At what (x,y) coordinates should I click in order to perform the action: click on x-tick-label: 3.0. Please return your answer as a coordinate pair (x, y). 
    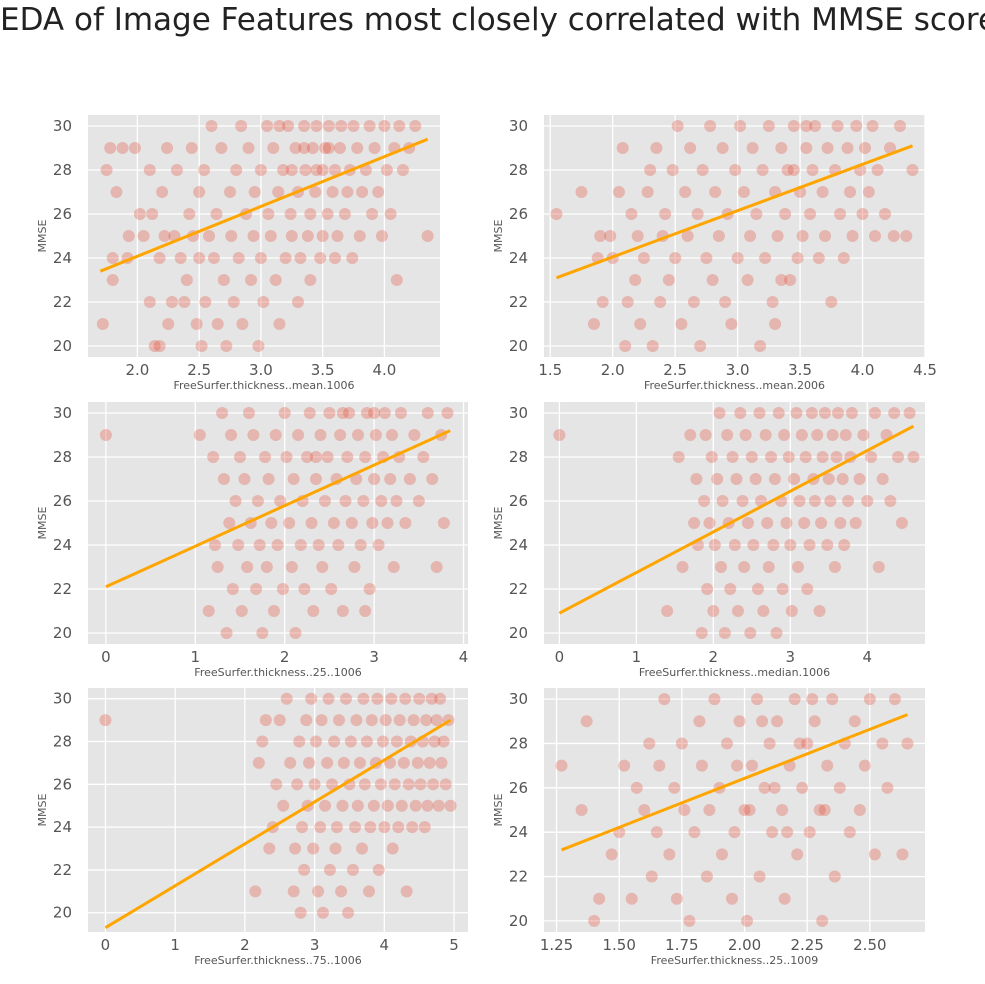
    Looking at the image, I should click on (738, 370).